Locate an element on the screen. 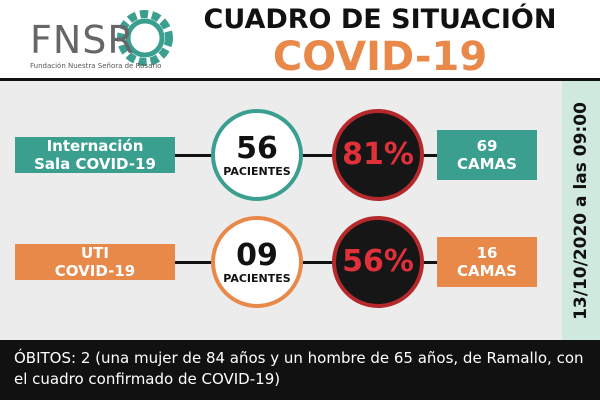  label-line: Internación is located at coordinates (95, 146).